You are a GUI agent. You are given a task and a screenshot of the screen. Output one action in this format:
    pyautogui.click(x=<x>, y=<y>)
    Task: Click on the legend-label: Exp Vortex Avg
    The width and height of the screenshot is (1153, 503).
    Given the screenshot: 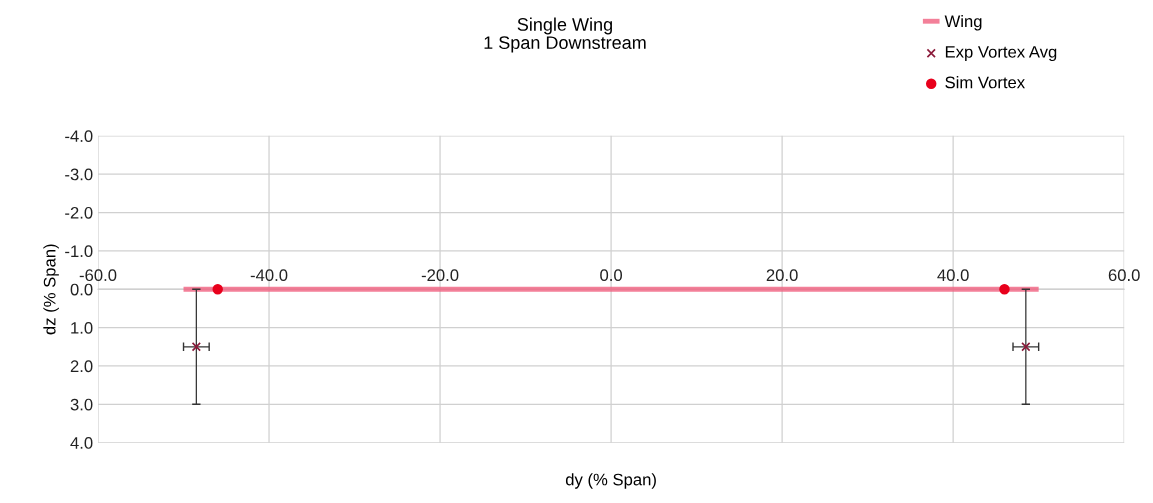 What is the action you would take?
    pyautogui.click(x=1001, y=54)
    